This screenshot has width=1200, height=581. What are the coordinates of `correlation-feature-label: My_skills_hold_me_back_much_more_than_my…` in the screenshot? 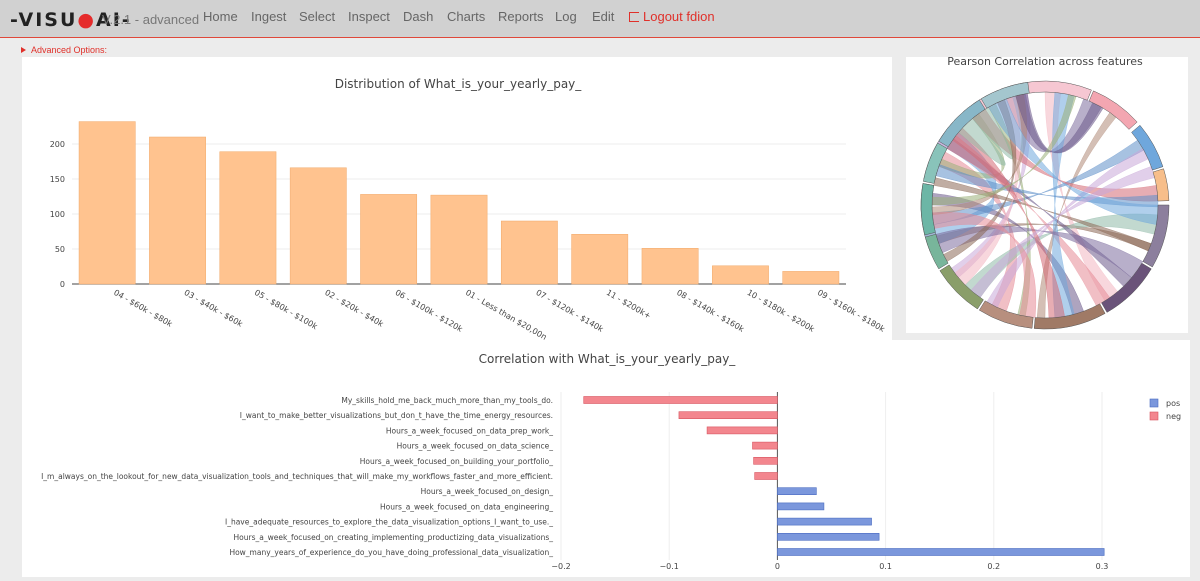 It's located at (447, 400).